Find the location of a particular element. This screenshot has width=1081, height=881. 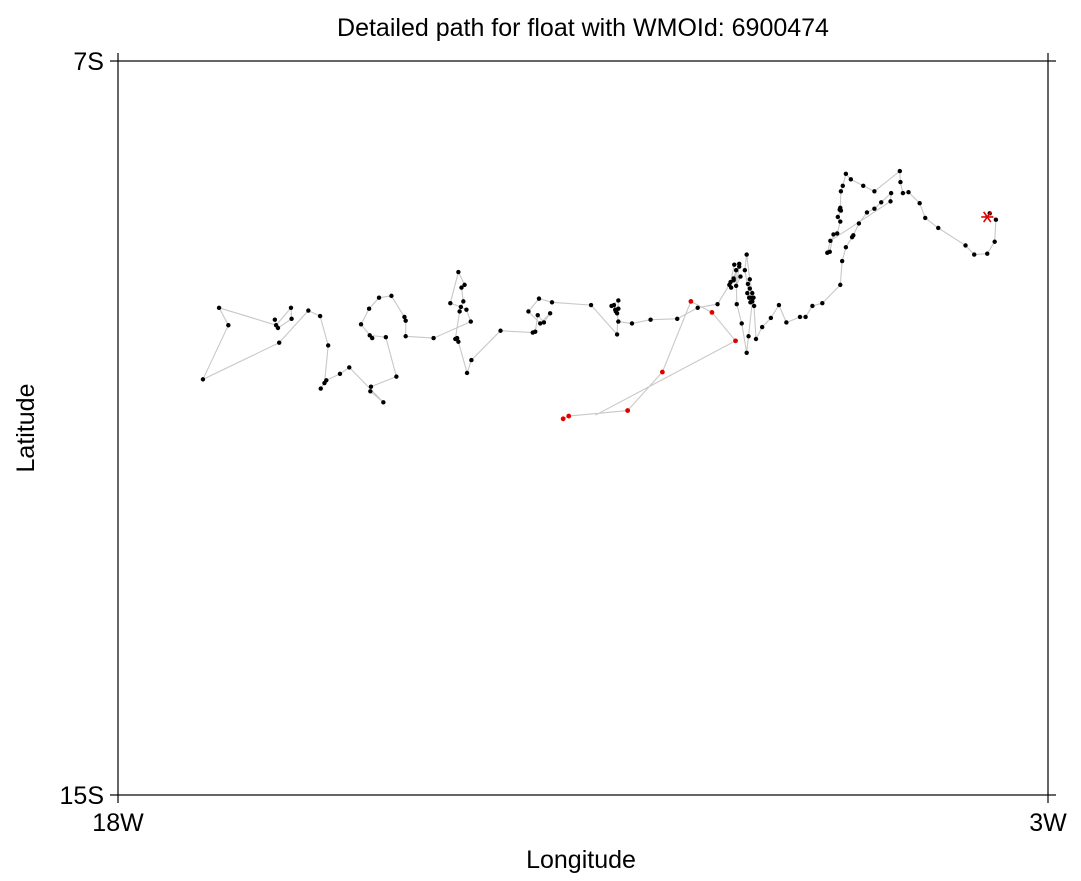

recent-profile-points is located at coordinates (649, 360).